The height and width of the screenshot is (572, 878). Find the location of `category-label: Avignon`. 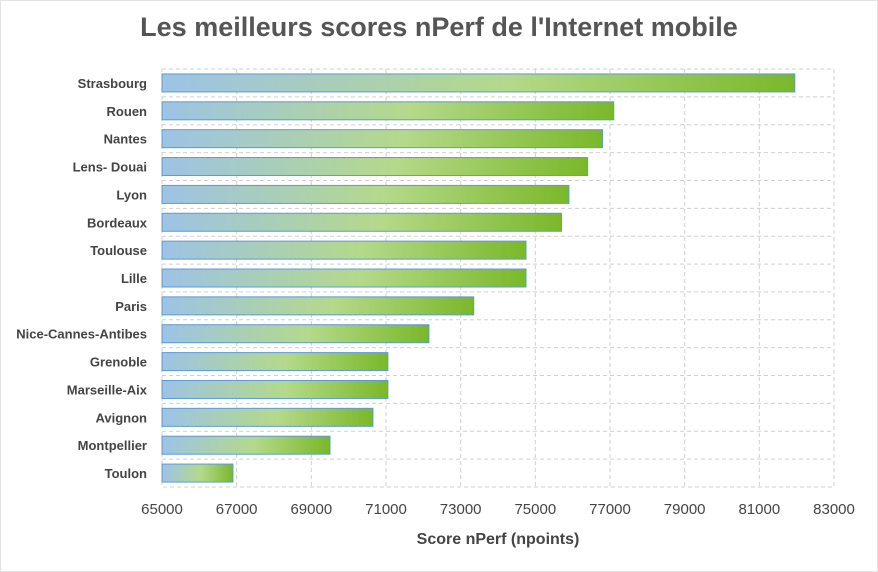

category-label: Avignon is located at coordinates (121, 417).